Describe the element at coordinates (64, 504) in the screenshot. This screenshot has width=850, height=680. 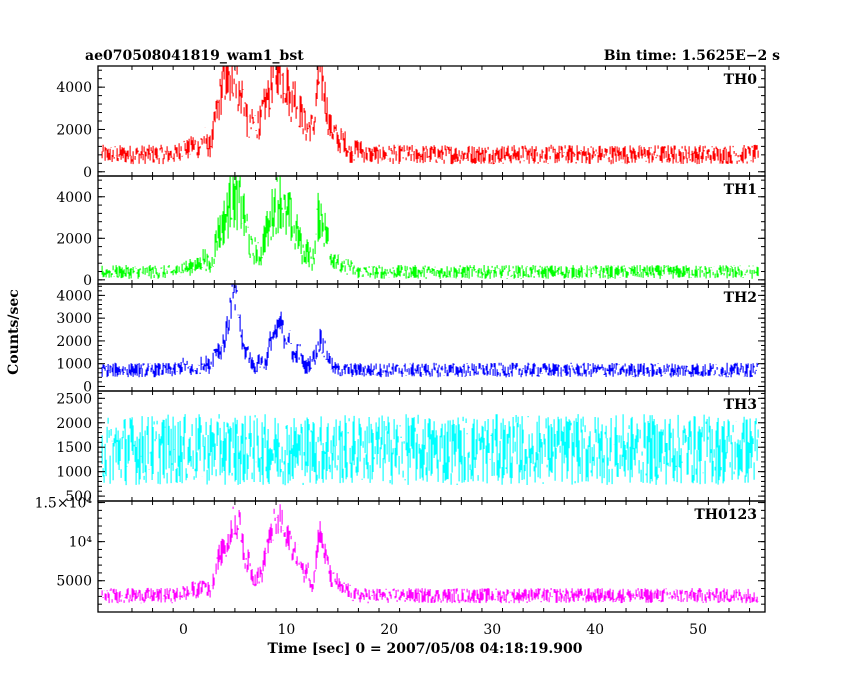
I see `y-tick-label: 1.5×10⁴` at that location.